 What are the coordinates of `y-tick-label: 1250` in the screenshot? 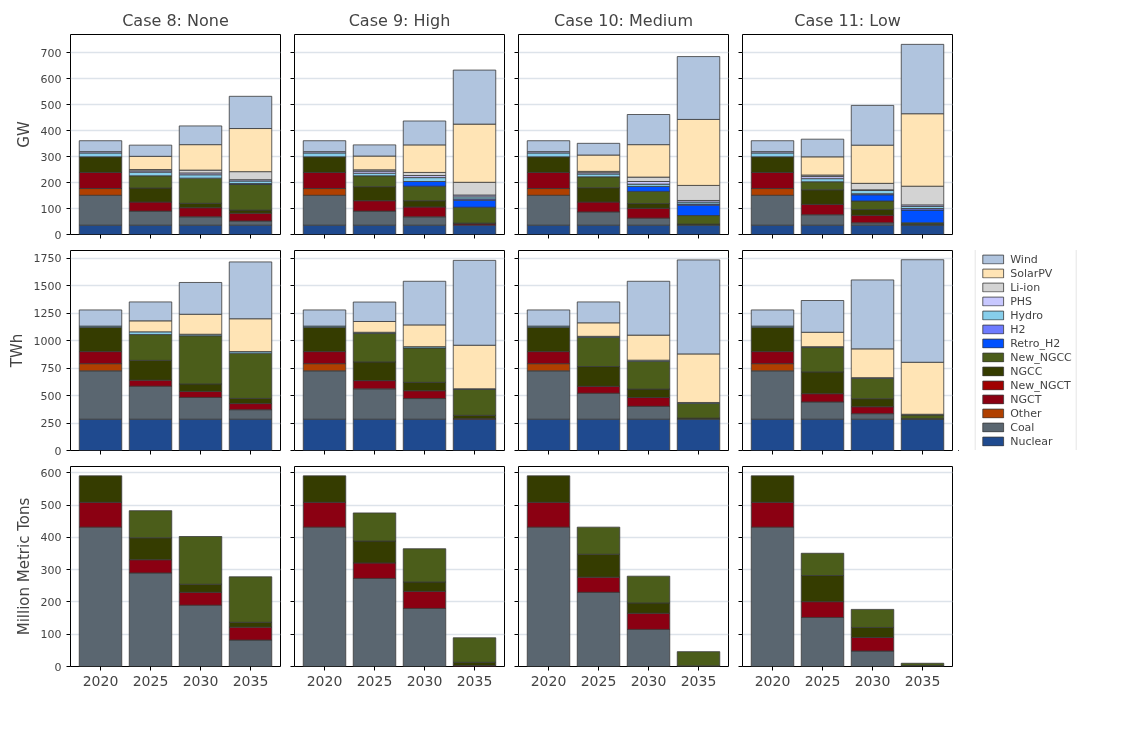 It's located at (47, 314).